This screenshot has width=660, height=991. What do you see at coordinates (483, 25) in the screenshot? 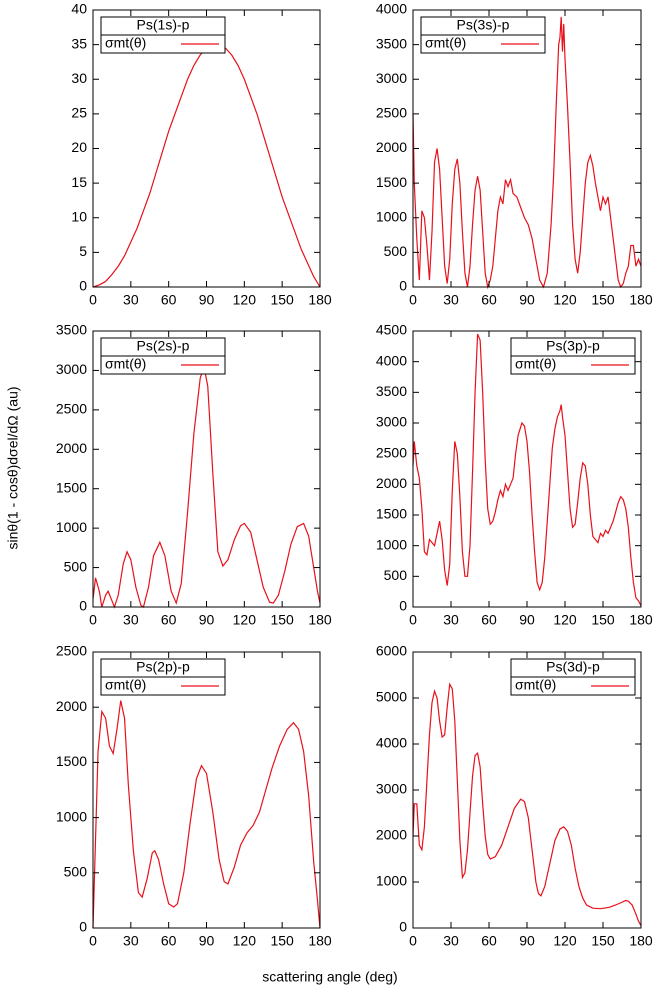
I see `legend-title: Ps(3s)-p` at bounding box center [483, 25].